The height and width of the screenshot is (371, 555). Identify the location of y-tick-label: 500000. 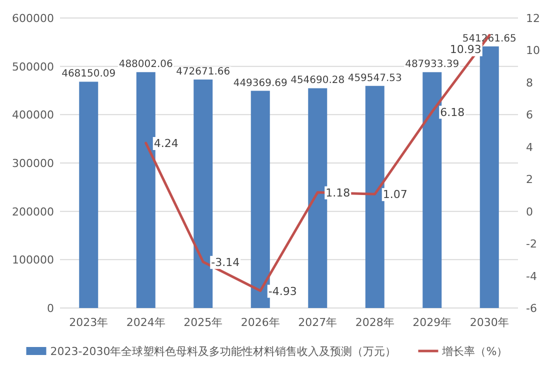
(33, 67).